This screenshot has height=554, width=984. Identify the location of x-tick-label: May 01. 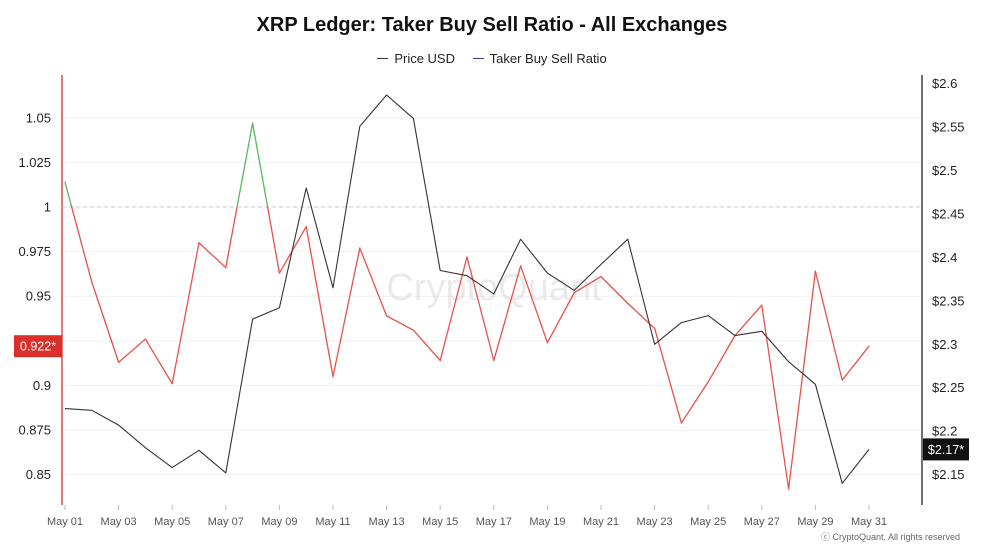
(65, 522).